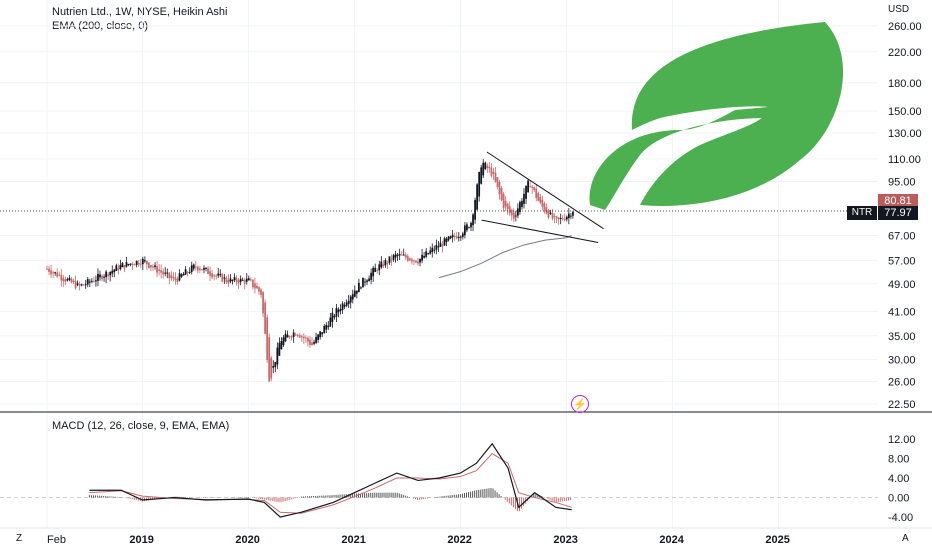 The height and width of the screenshot is (550, 932). What do you see at coordinates (902, 405) in the screenshot?
I see `price-tick-label: 22.50` at bounding box center [902, 405].